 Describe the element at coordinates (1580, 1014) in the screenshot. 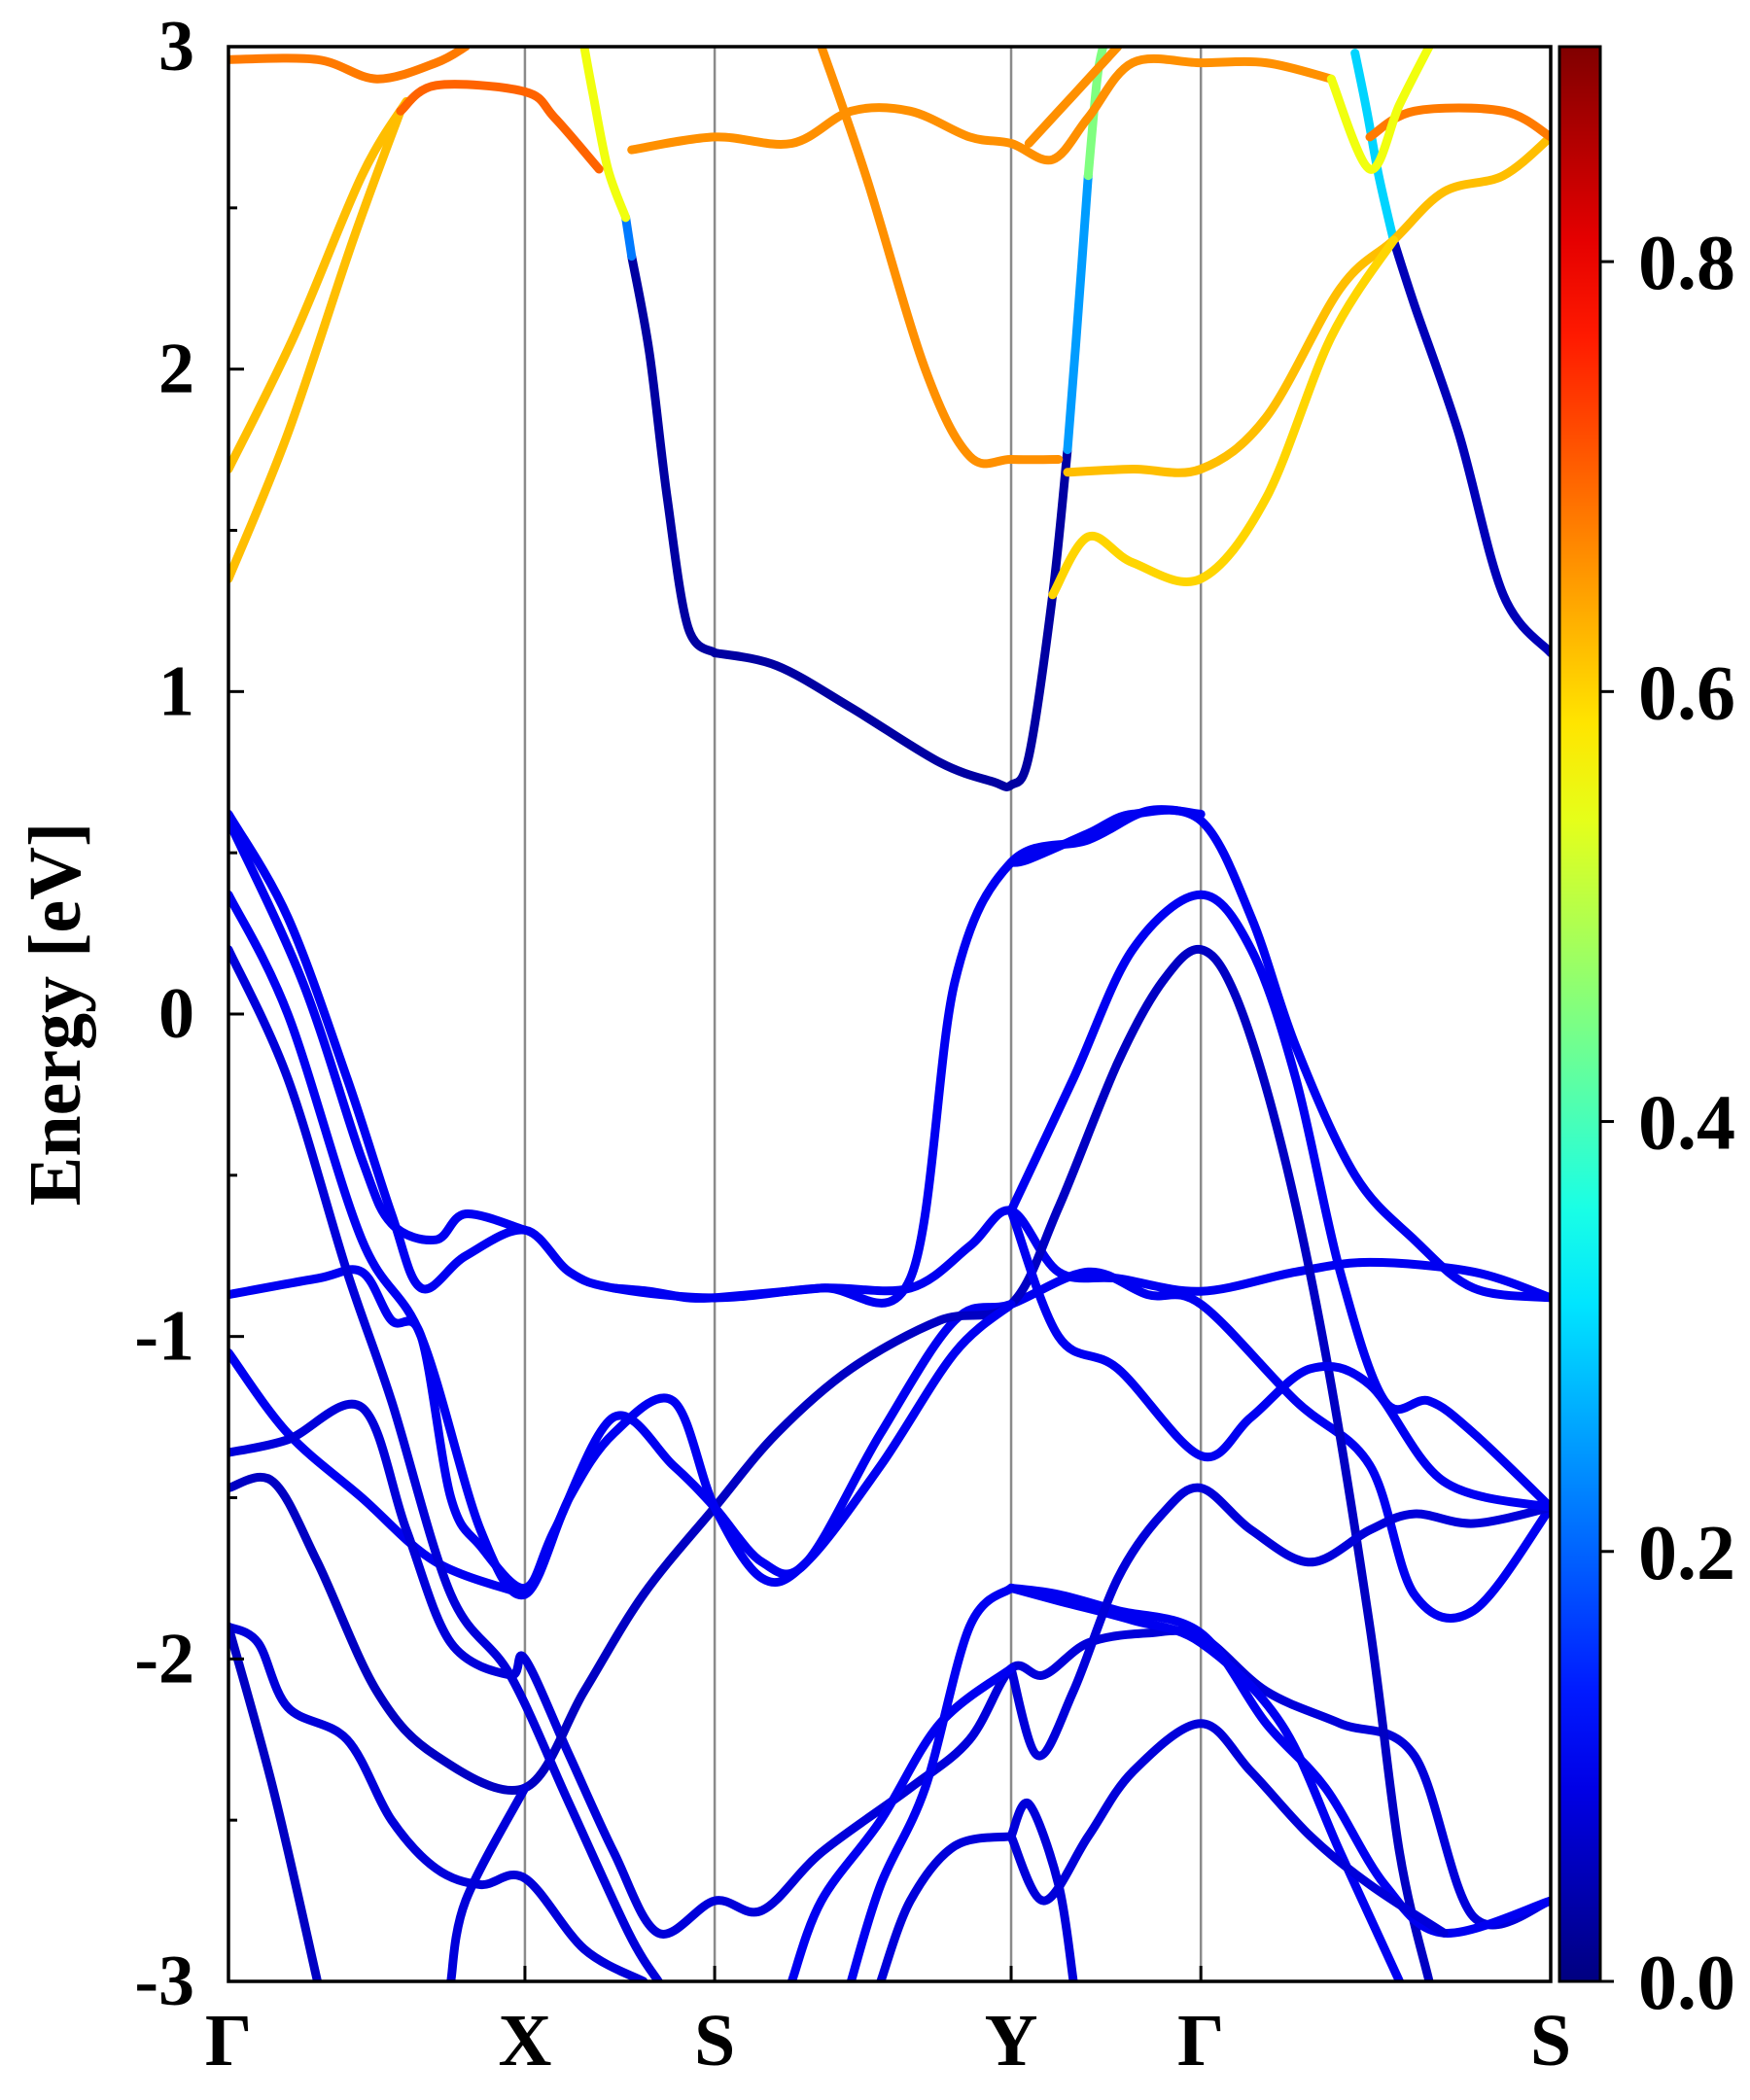

I see `colorbar-gradient` at that location.